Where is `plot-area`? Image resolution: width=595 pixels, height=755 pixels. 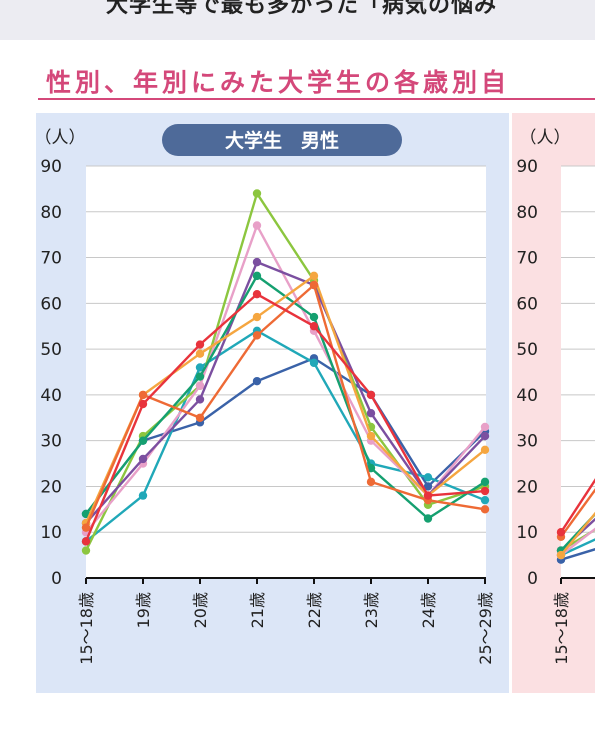 plot-area is located at coordinates (578, 372).